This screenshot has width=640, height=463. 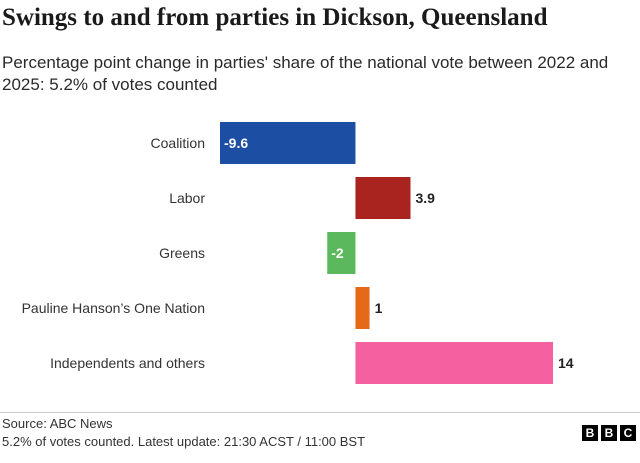 What do you see at coordinates (425, 198) in the screenshot?
I see `value-label: 3.9` at bounding box center [425, 198].